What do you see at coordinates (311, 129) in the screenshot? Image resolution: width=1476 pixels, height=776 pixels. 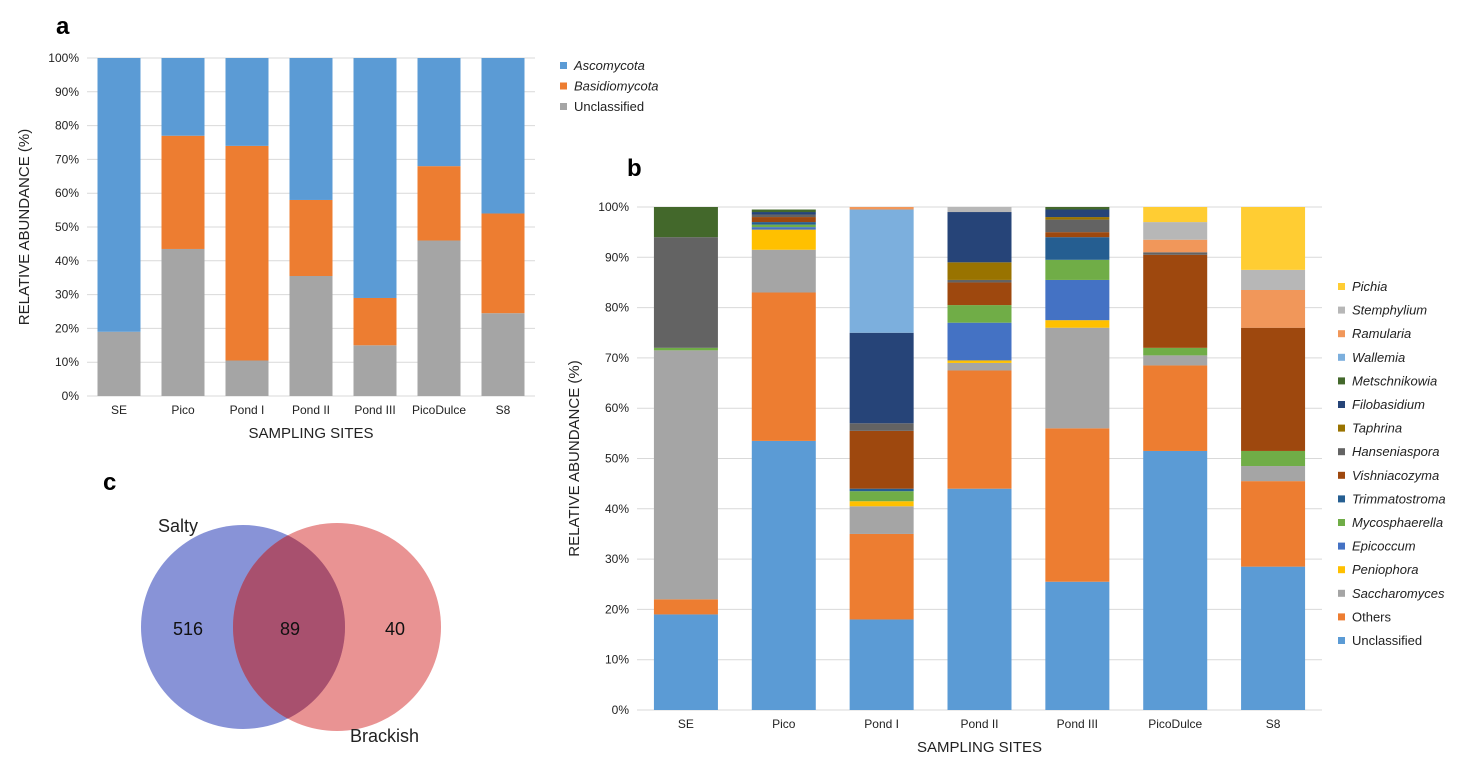 I see `bar-segment-pond-ii-ascomycota` at bounding box center [311, 129].